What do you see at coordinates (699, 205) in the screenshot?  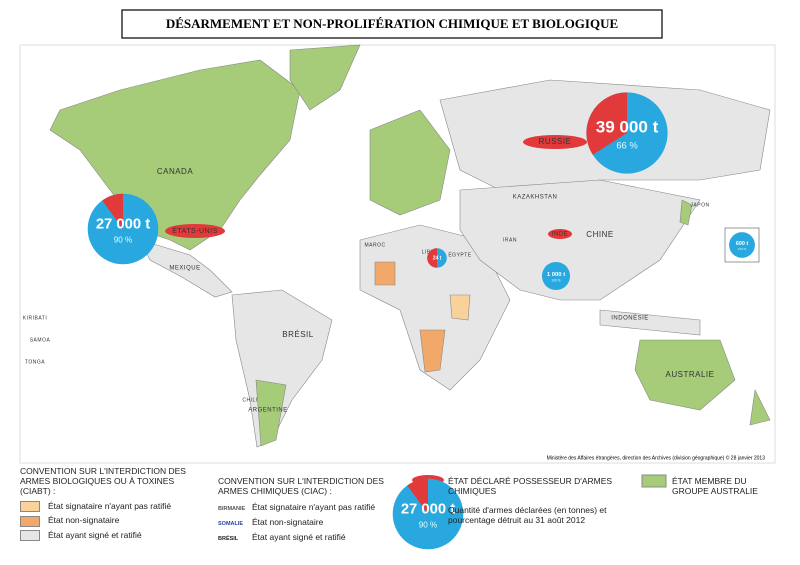 I see `country-label: JAPON` at bounding box center [699, 205].